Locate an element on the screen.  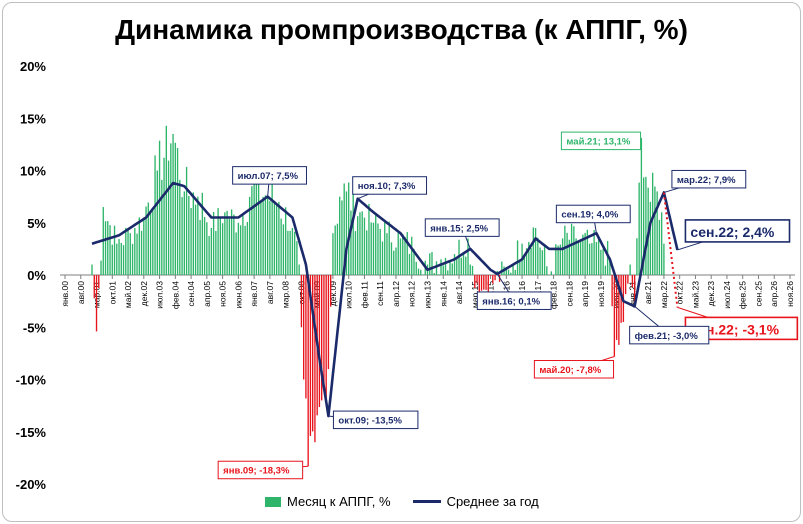
annotation-label: янв.16; 0,1% is located at coordinates (511, 301).